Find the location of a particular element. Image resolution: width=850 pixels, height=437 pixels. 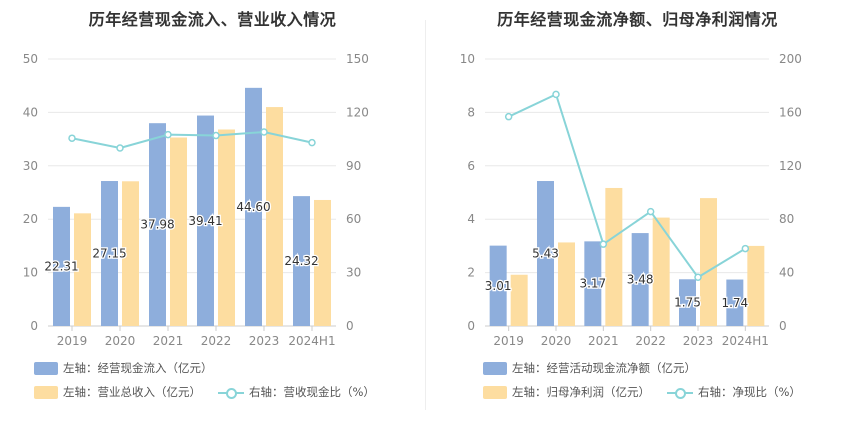

legend-label: 右轴：营收现金比（%） is located at coordinates (312, 392).